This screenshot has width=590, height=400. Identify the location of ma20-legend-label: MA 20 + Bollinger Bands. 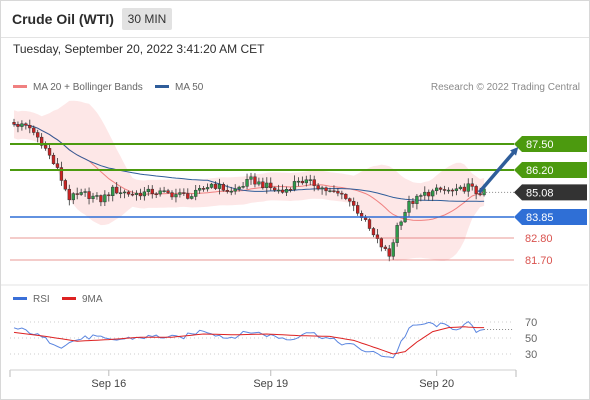
(88, 87).